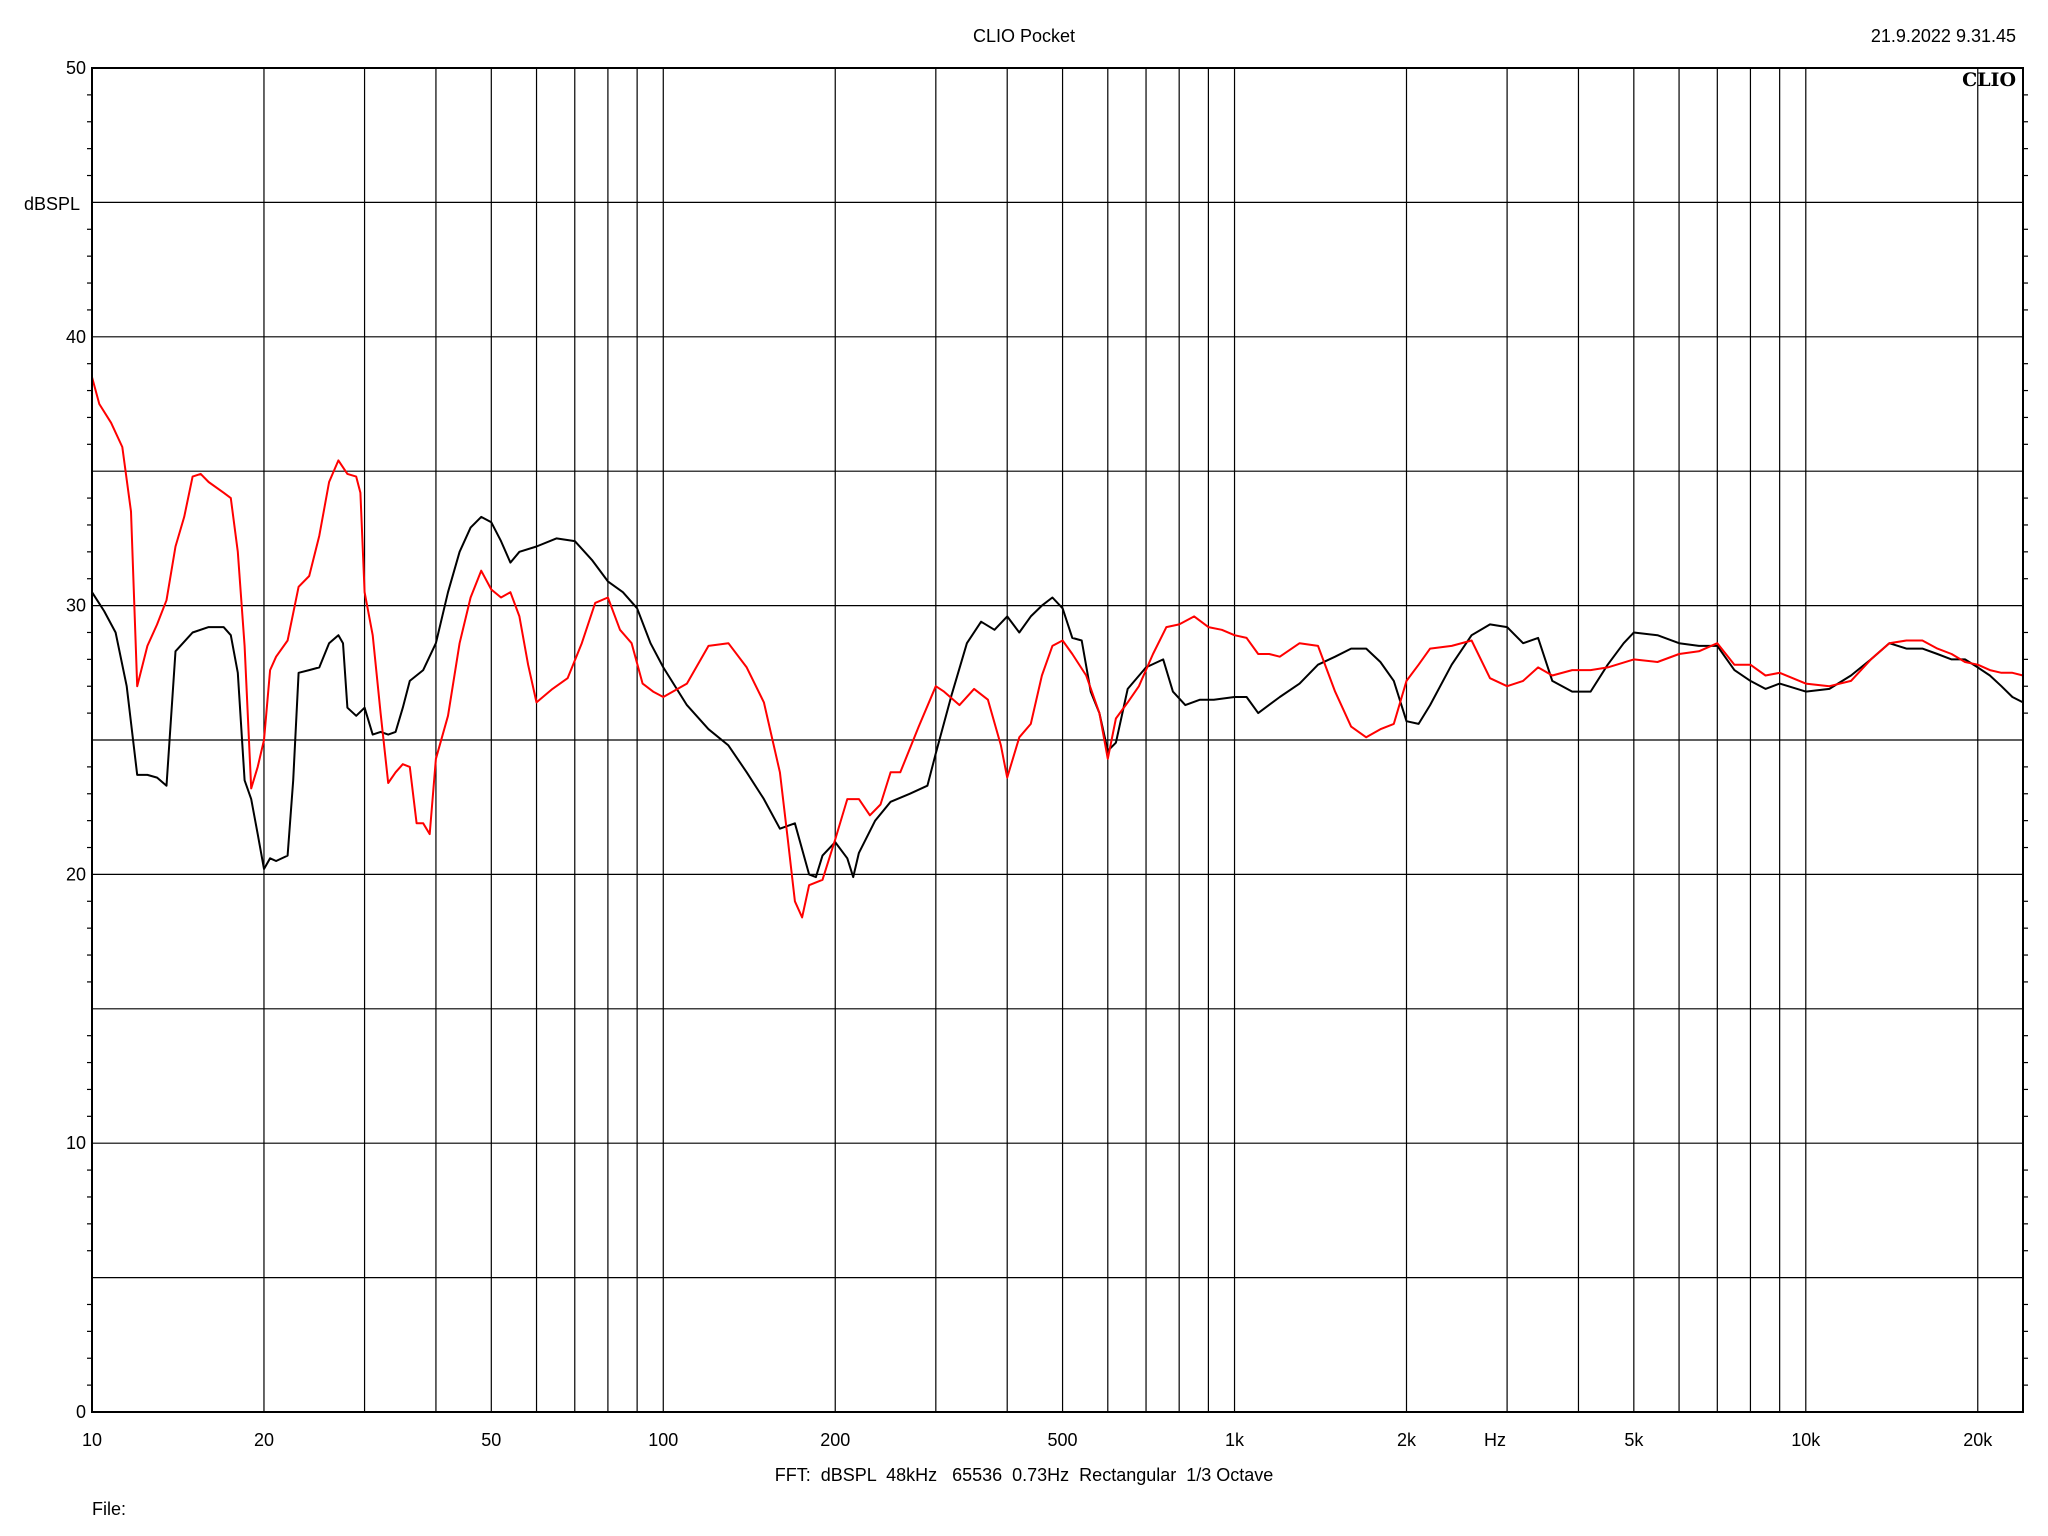 The height and width of the screenshot is (1536, 2048). I want to click on x-tick-label: 10k, so click(1806, 1440).